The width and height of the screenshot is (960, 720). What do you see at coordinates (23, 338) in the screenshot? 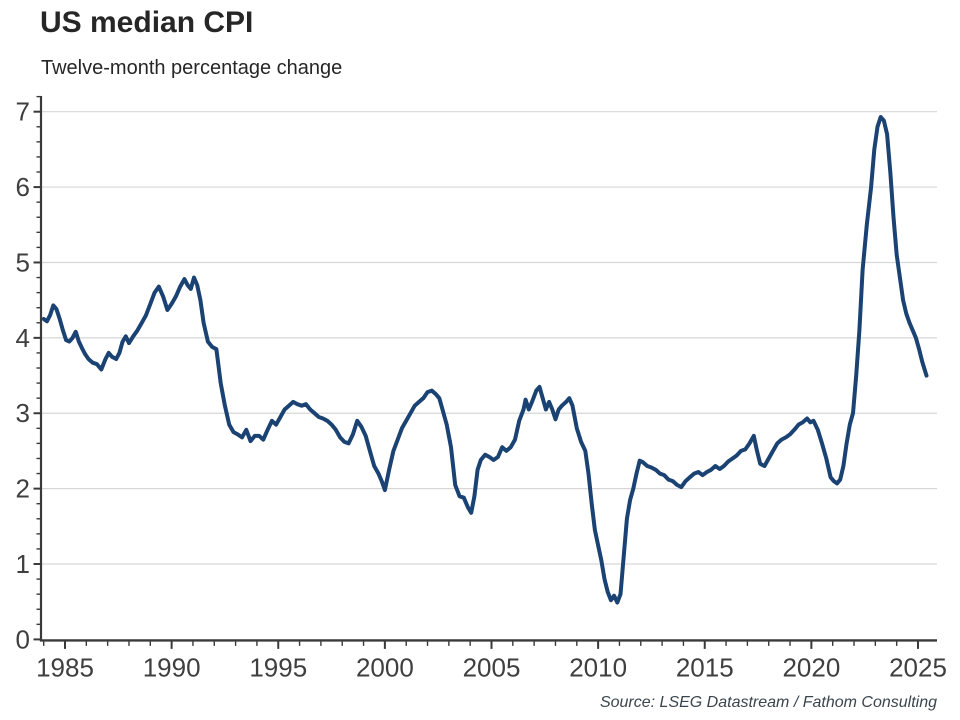
I see `y-tick-label: 4` at bounding box center [23, 338].